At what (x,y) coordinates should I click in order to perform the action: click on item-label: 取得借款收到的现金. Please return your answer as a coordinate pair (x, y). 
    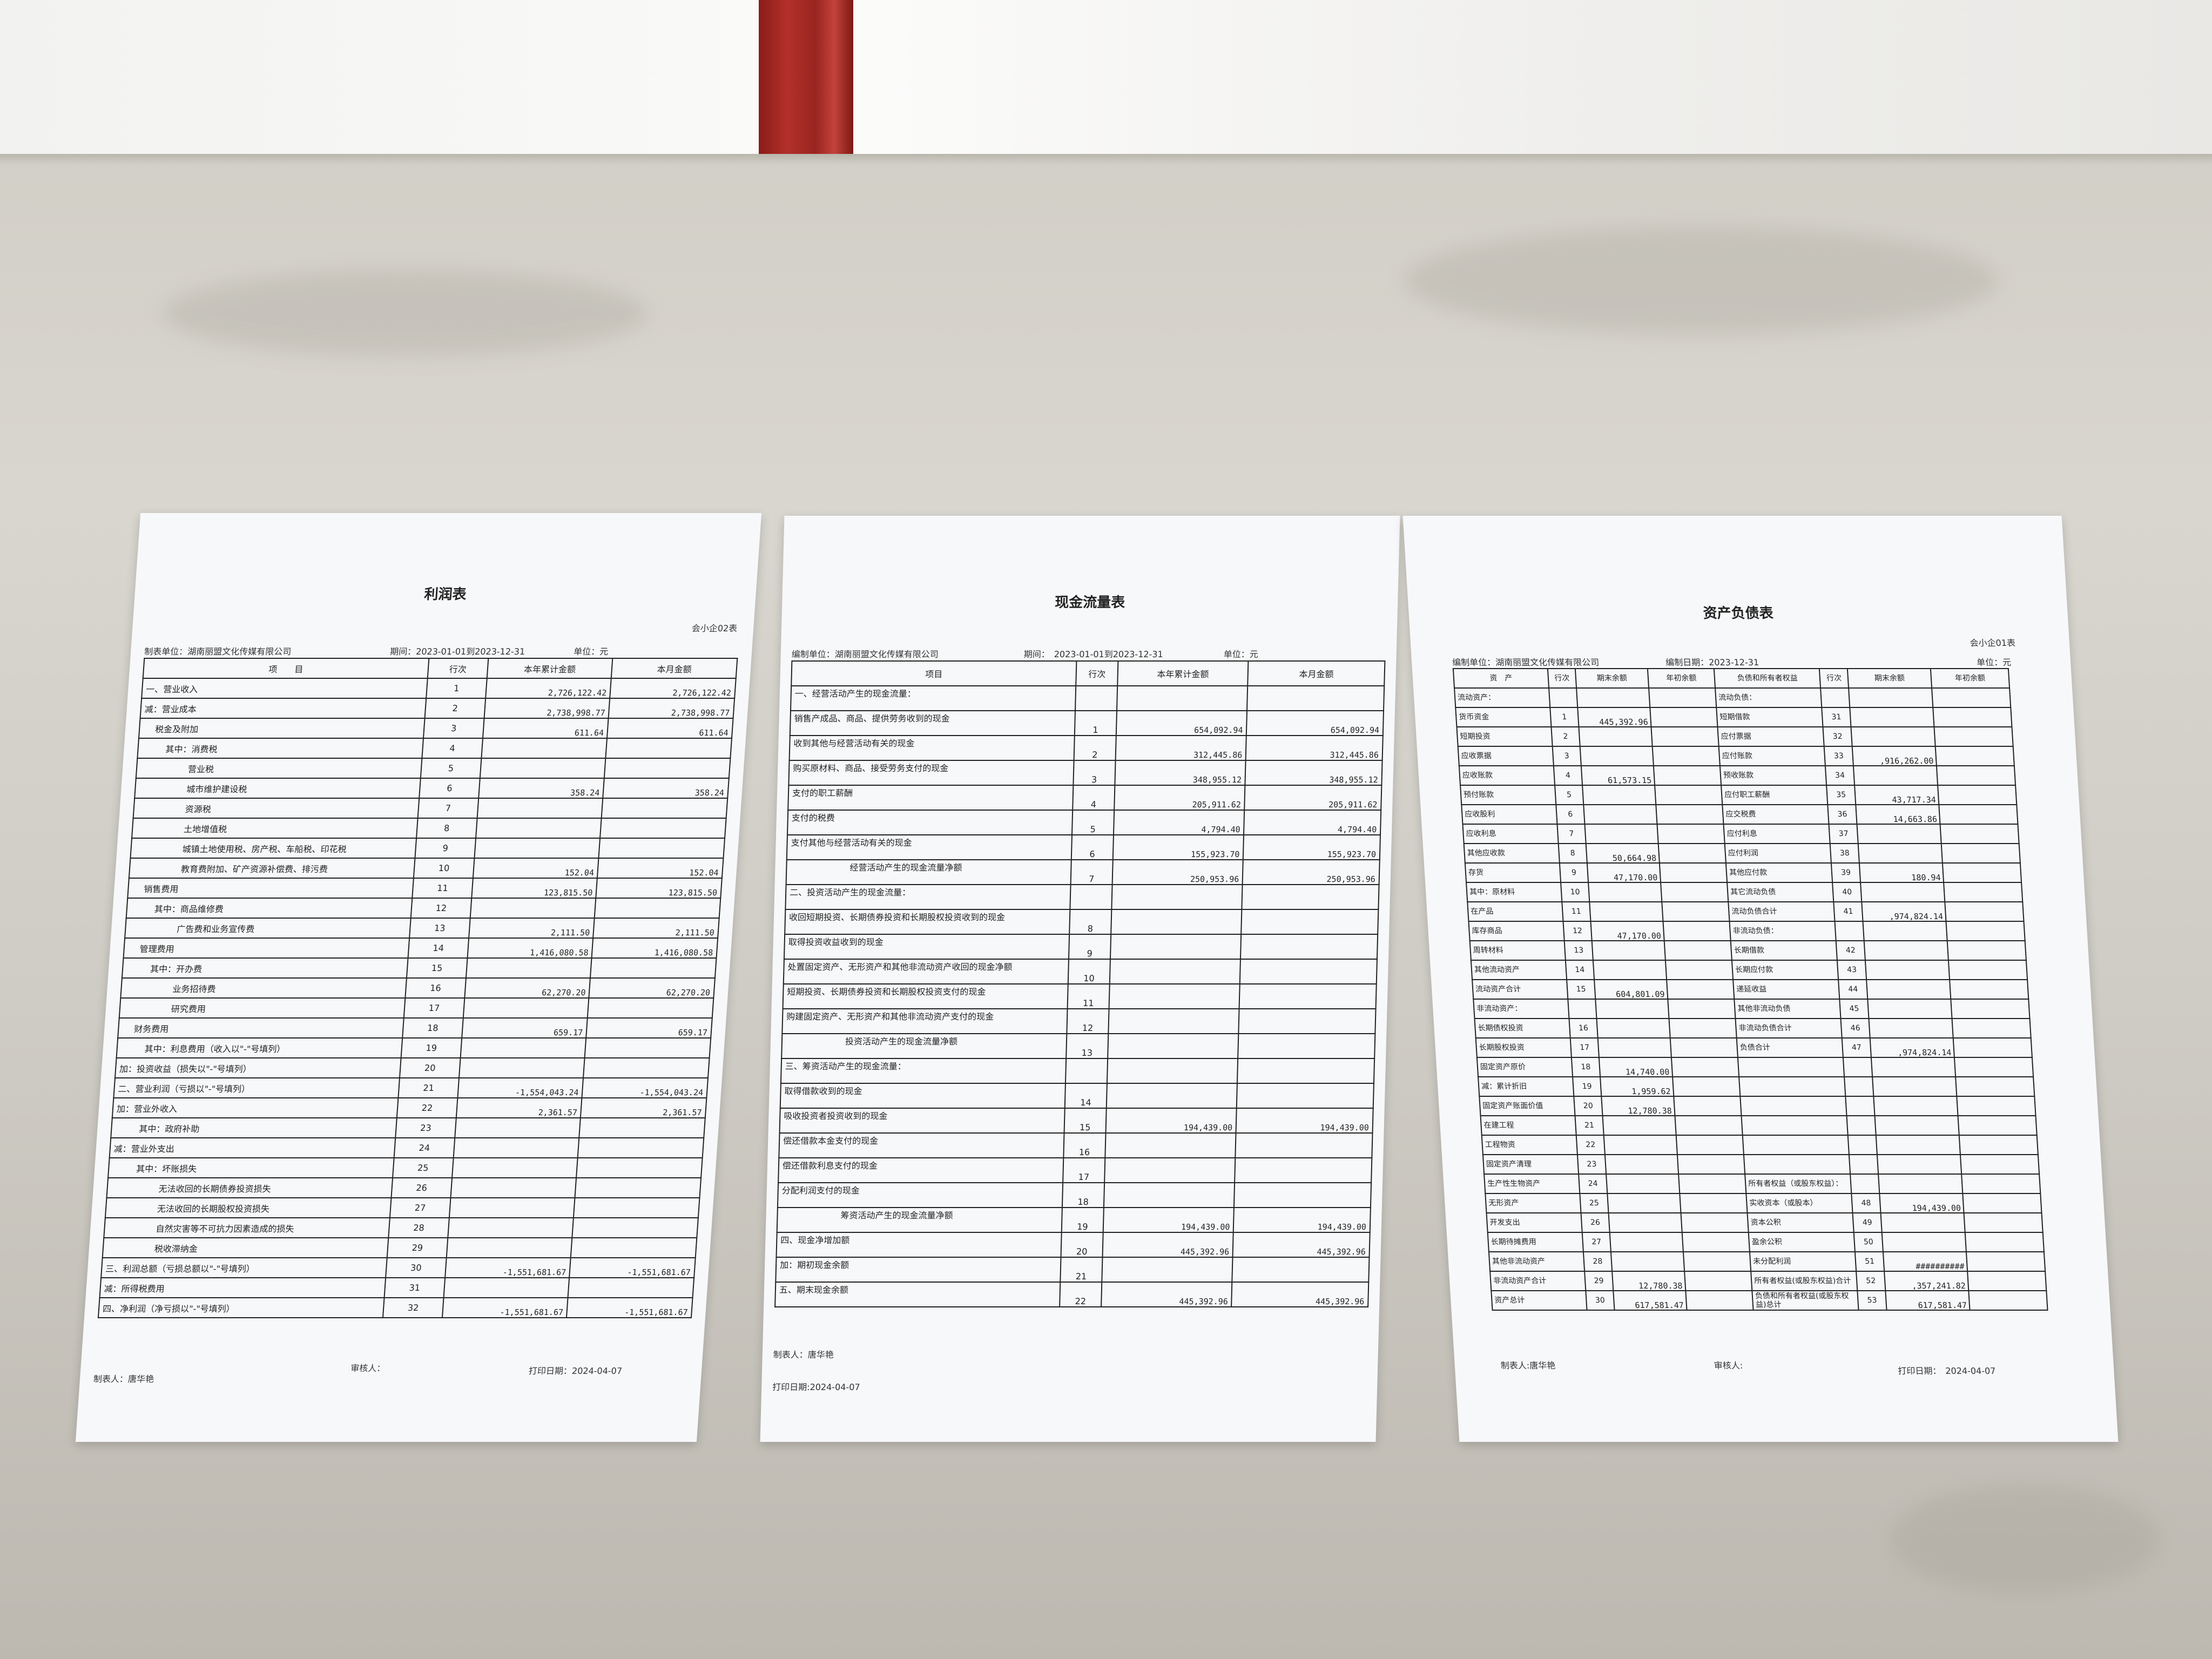
    Looking at the image, I should click on (922, 1095).